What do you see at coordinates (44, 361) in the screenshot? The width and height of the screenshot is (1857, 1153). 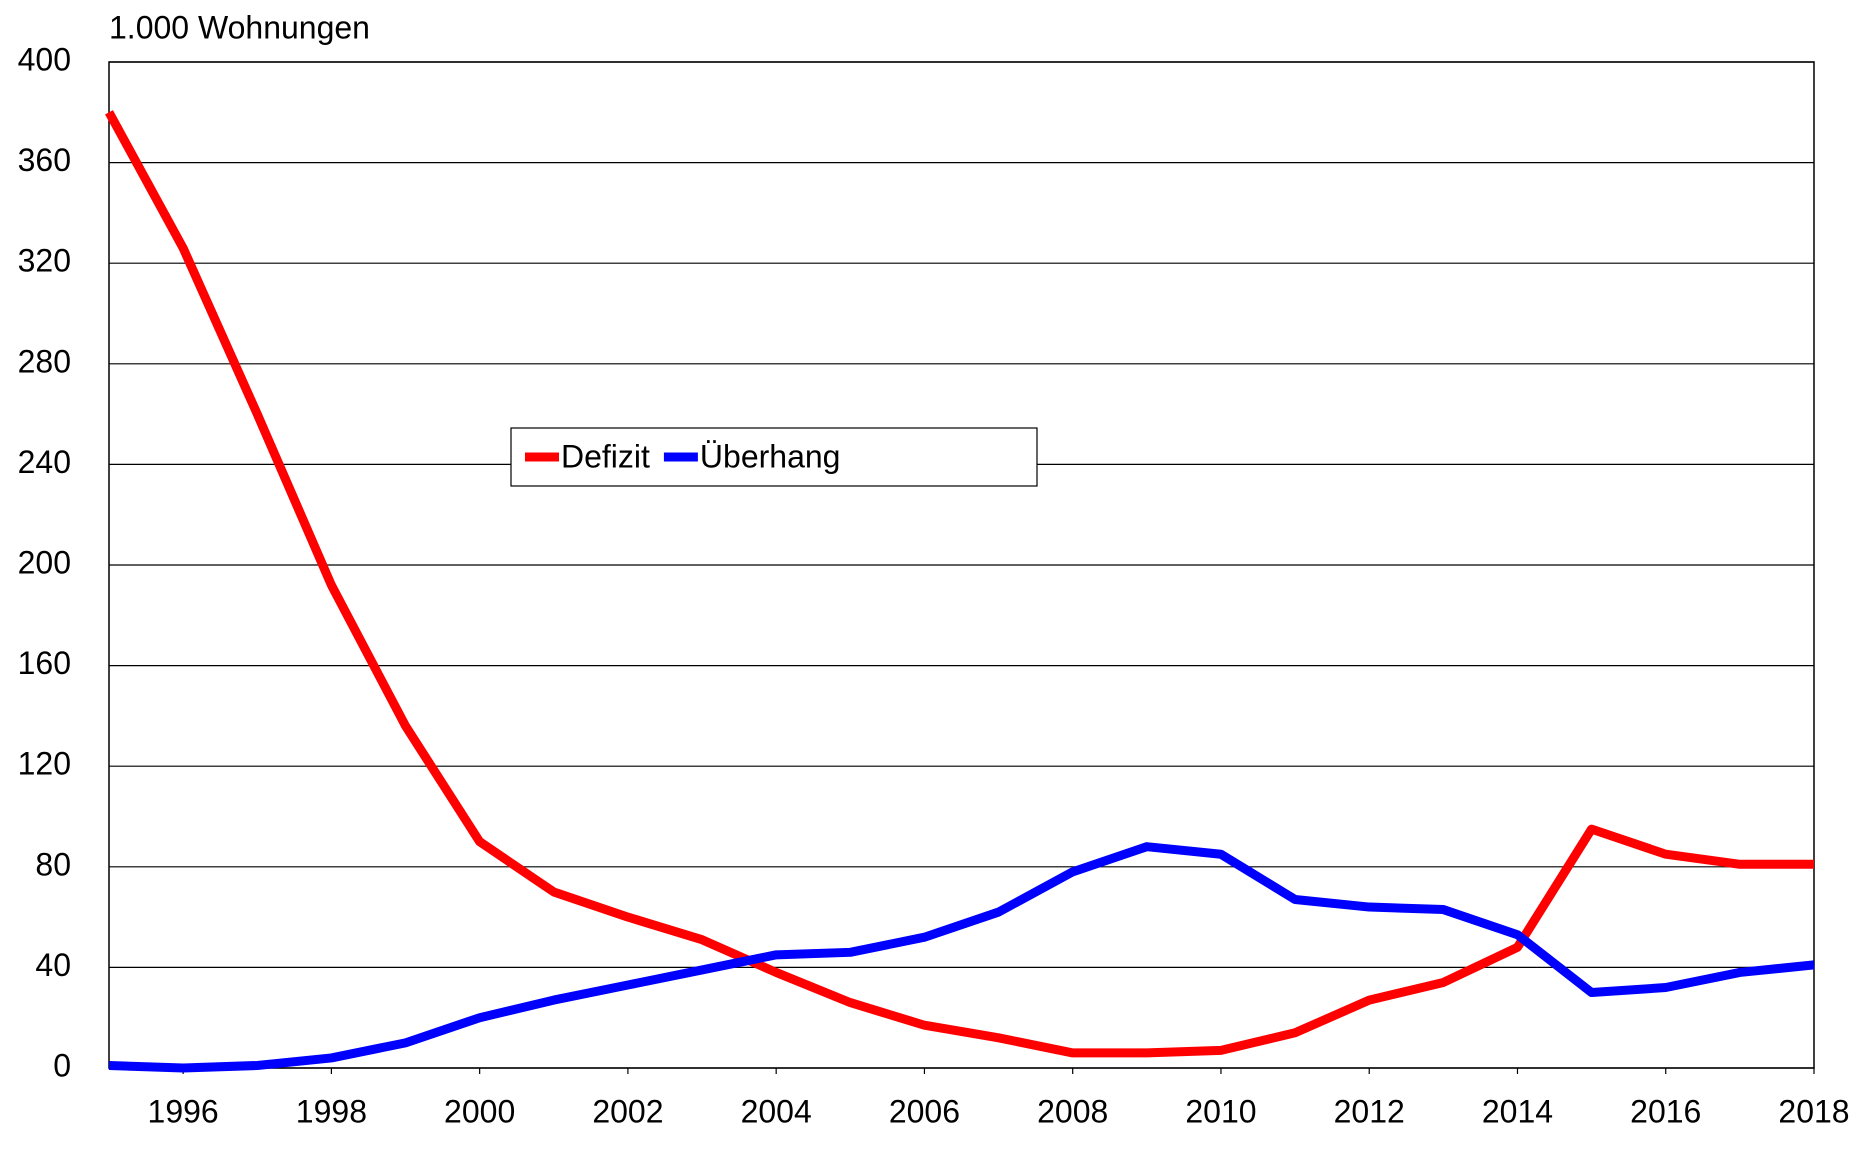 I see `y-tick-label: 280` at bounding box center [44, 361].